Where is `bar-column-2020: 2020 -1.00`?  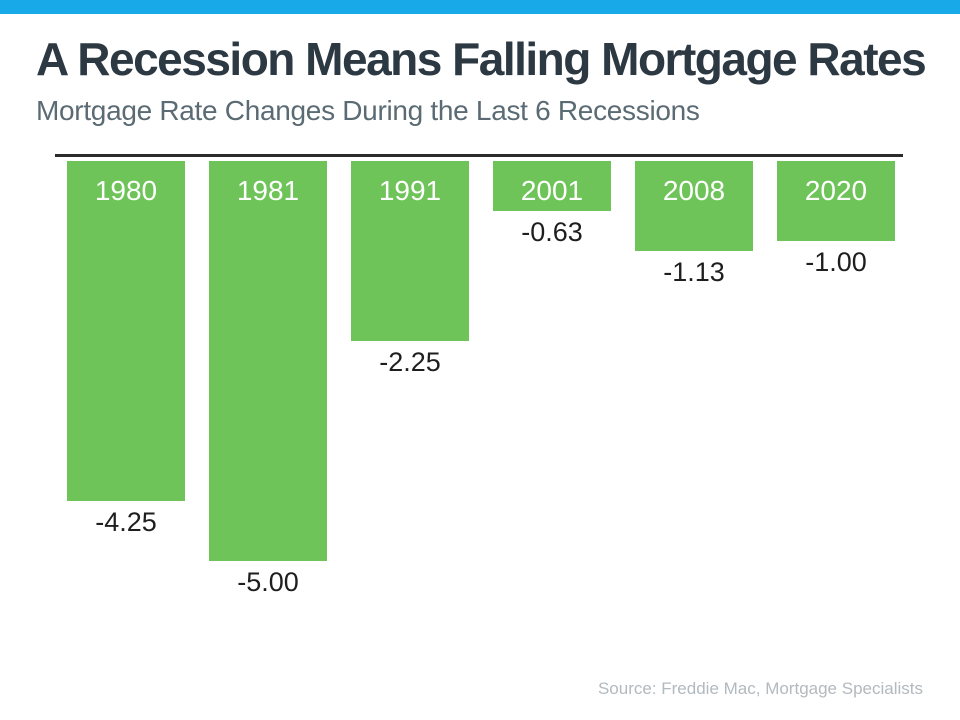
bar-column-2020: 2020 -1.00 is located at coordinates (836, 219).